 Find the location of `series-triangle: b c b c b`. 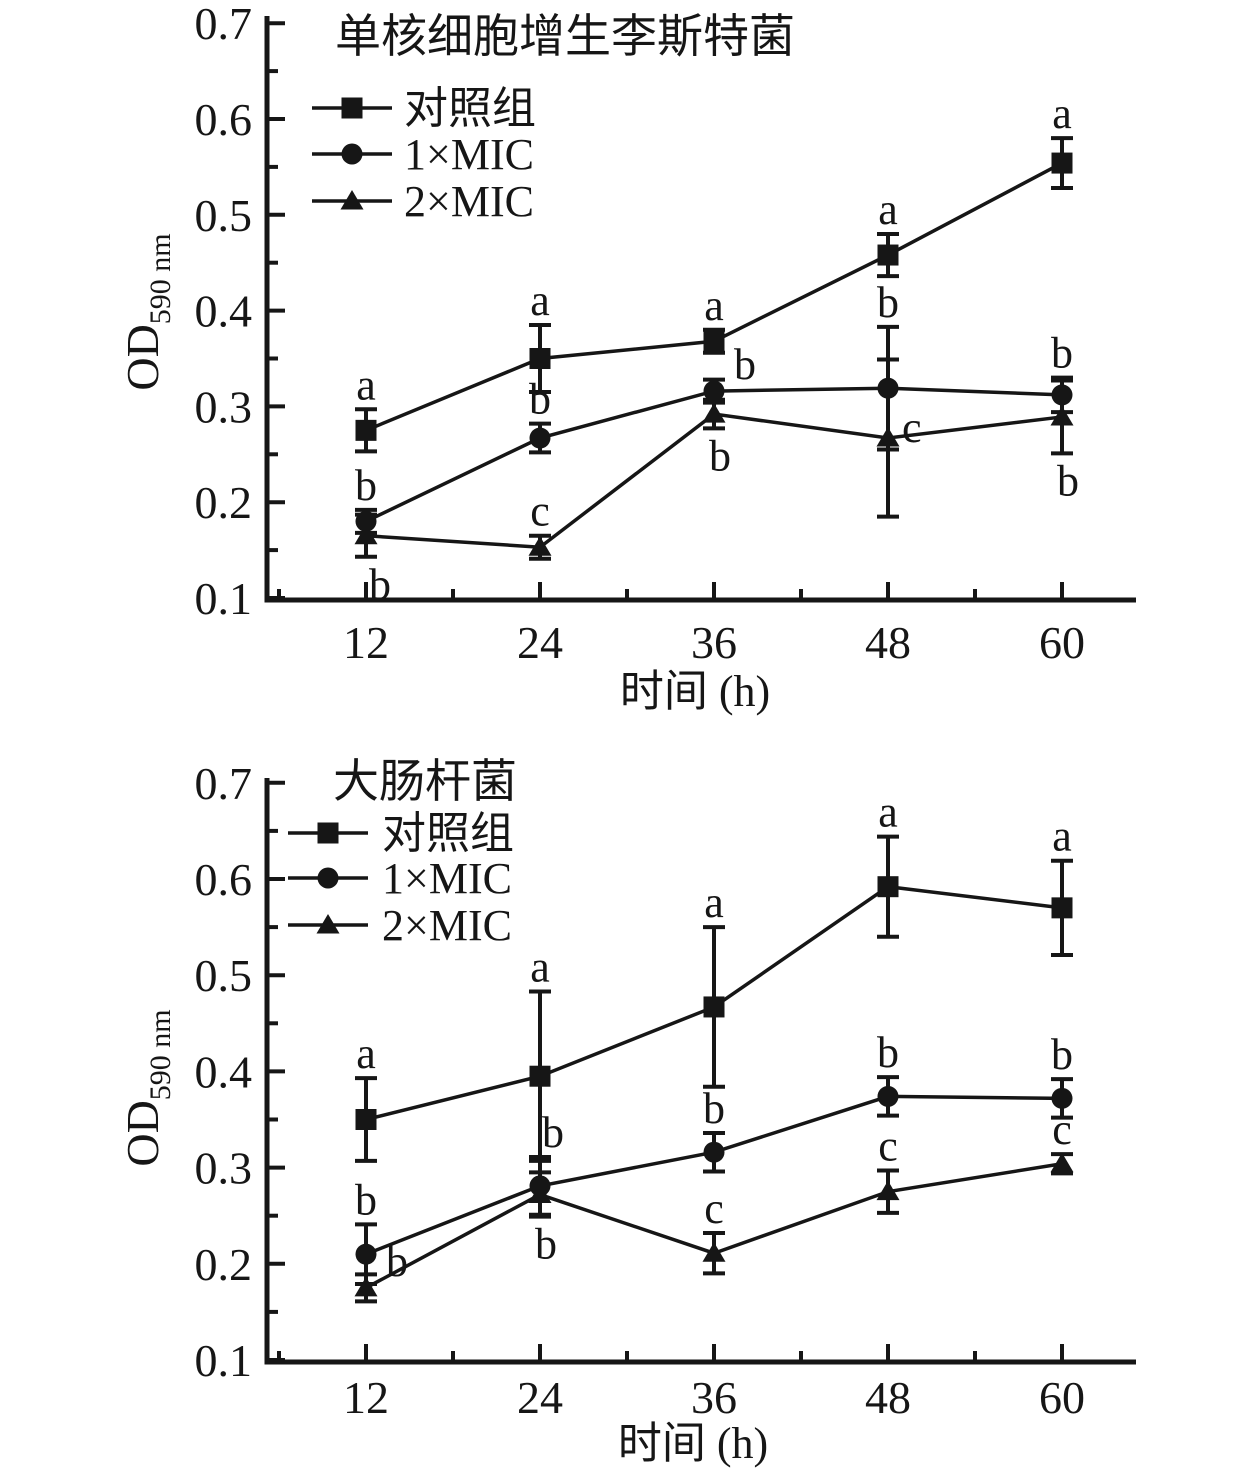

series-triangle: b c b c b is located at coordinates (716, 483).